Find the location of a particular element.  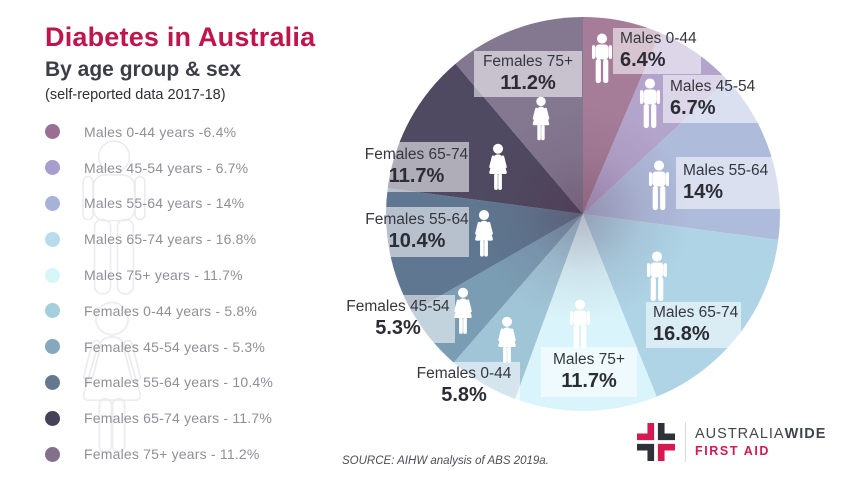

pie-label-males-75plus: Males 75+ 11.7% is located at coordinates (589, 372).